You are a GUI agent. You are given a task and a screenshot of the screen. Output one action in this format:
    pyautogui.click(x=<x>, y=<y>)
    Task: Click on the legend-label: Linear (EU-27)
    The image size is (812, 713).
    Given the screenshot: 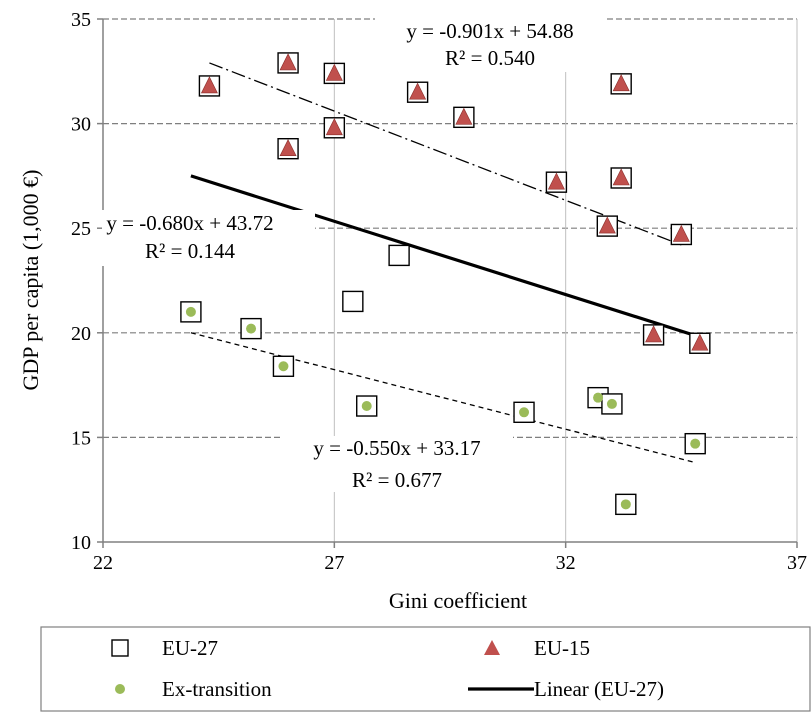 What is the action you would take?
    pyautogui.click(x=599, y=689)
    